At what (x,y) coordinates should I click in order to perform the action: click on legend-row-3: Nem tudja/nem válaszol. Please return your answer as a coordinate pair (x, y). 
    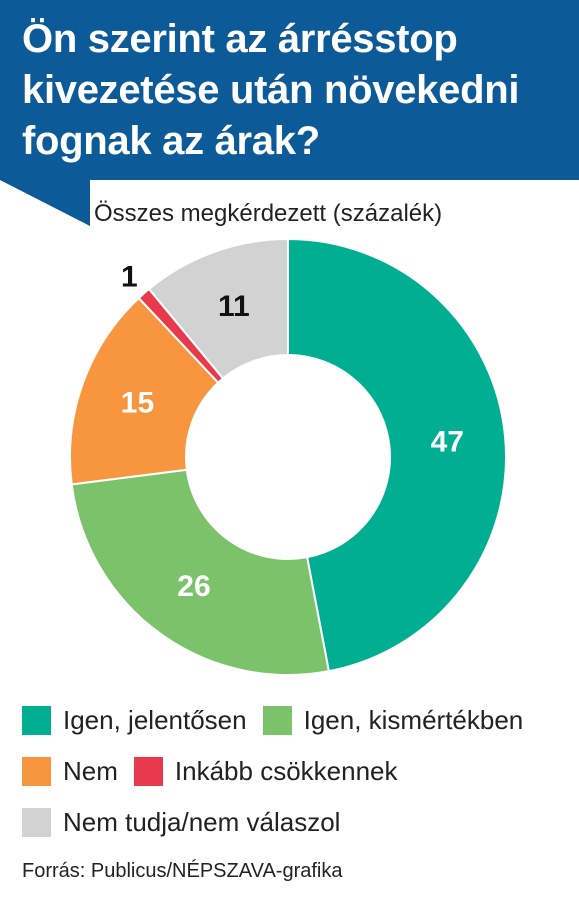
    Looking at the image, I should click on (297, 822).